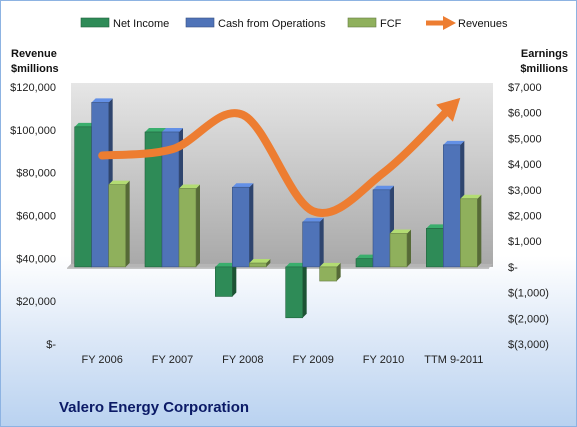 Image resolution: width=577 pixels, height=427 pixels. What do you see at coordinates (513, 268) in the screenshot?
I see `right-tick-label: $-` at bounding box center [513, 268].